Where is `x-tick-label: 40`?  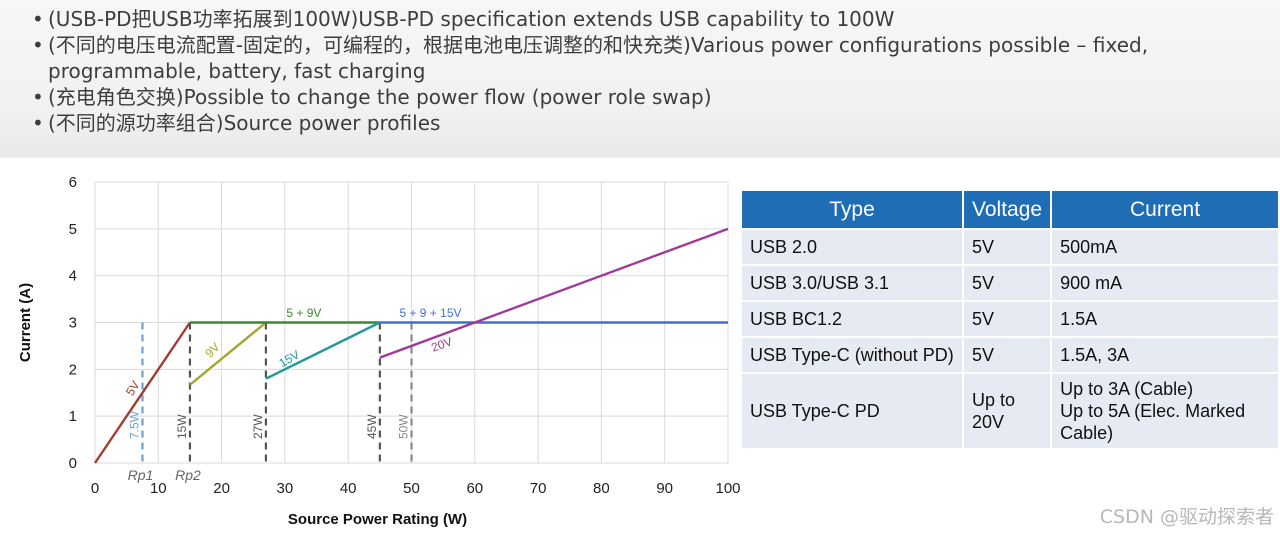
x-tick-label: 40 is located at coordinates (348, 488).